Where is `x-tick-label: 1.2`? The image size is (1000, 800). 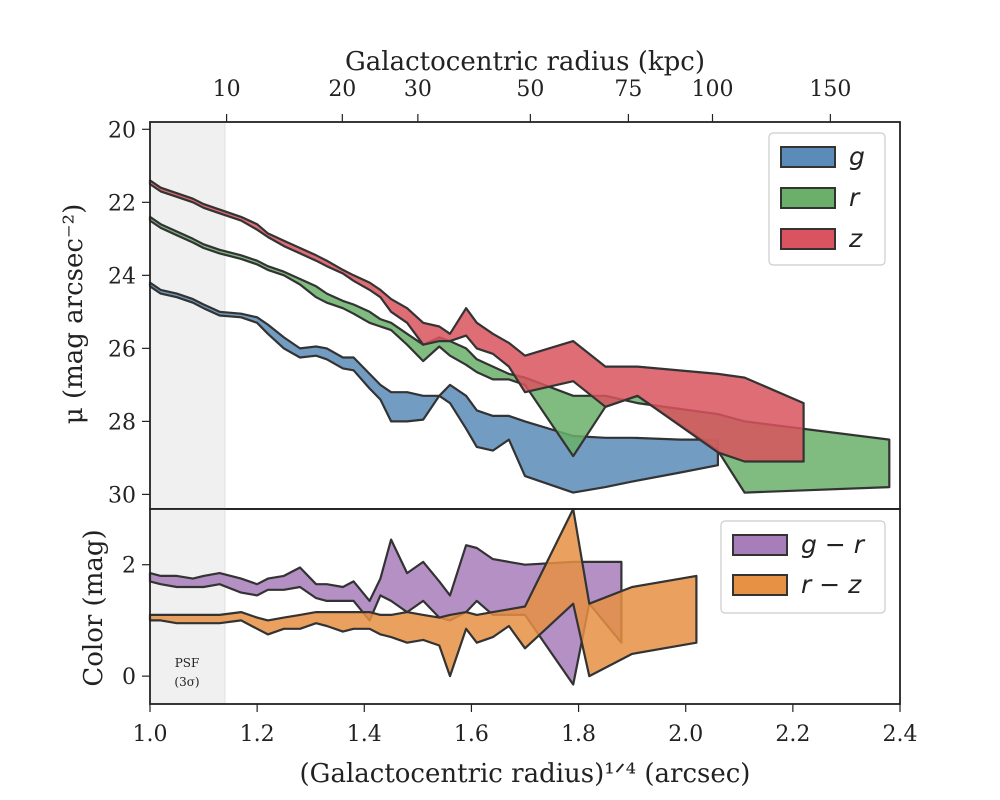
x-tick-label: 1.2 is located at coordinates (257, 734).